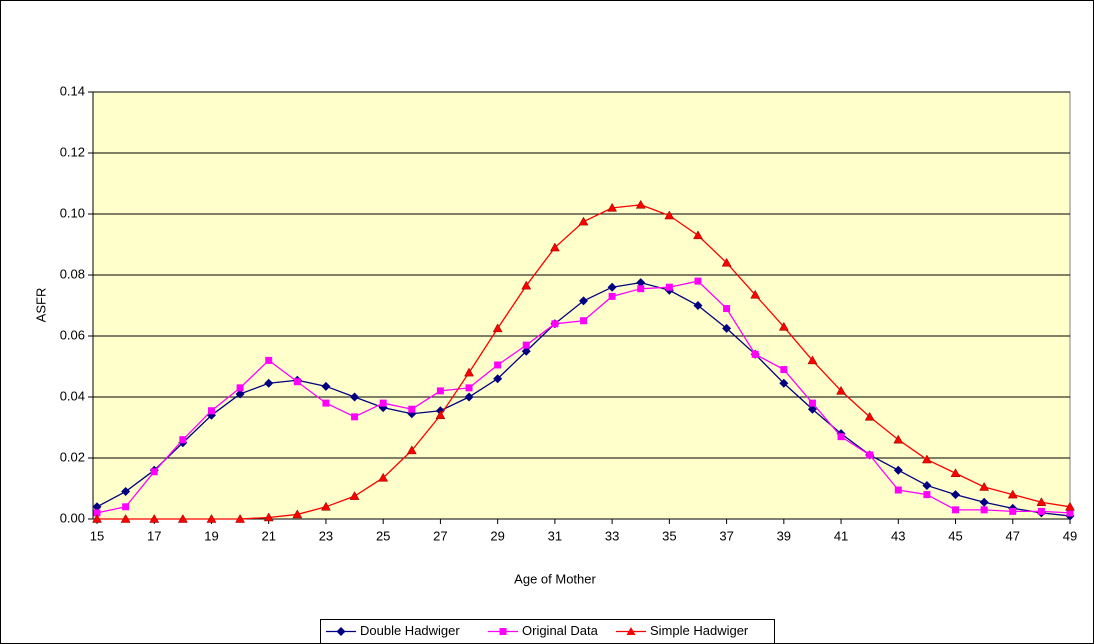 This screenshot has height=644, width=1094. I want to click on y-axis-label: ASFR, so click(40, 305).